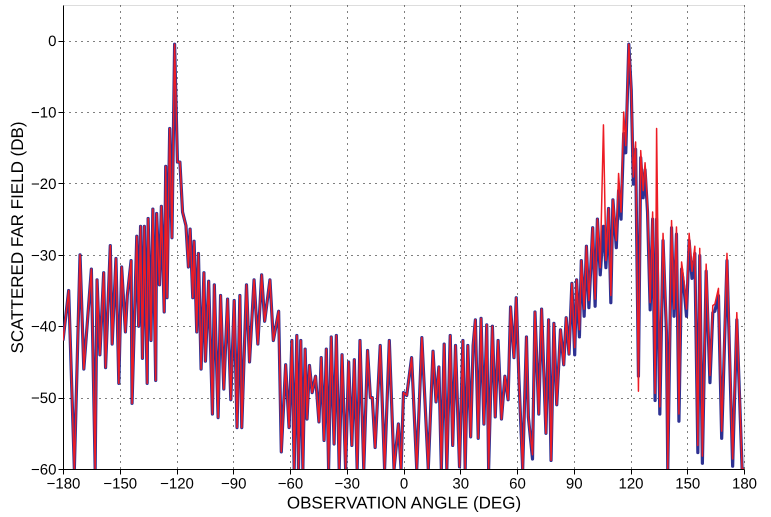  What do you see at coordinates (404, 484) in the screenshot?
I see `x-tick-label: 0` at bounding box center [404, 484].